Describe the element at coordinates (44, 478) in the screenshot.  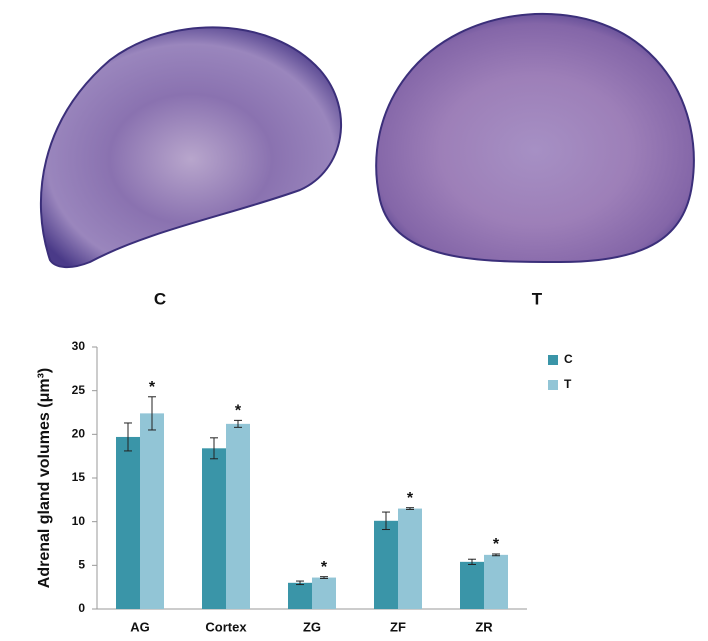
I see `y-axis-label: Adrenal gland volumes (μm³)` at that location.